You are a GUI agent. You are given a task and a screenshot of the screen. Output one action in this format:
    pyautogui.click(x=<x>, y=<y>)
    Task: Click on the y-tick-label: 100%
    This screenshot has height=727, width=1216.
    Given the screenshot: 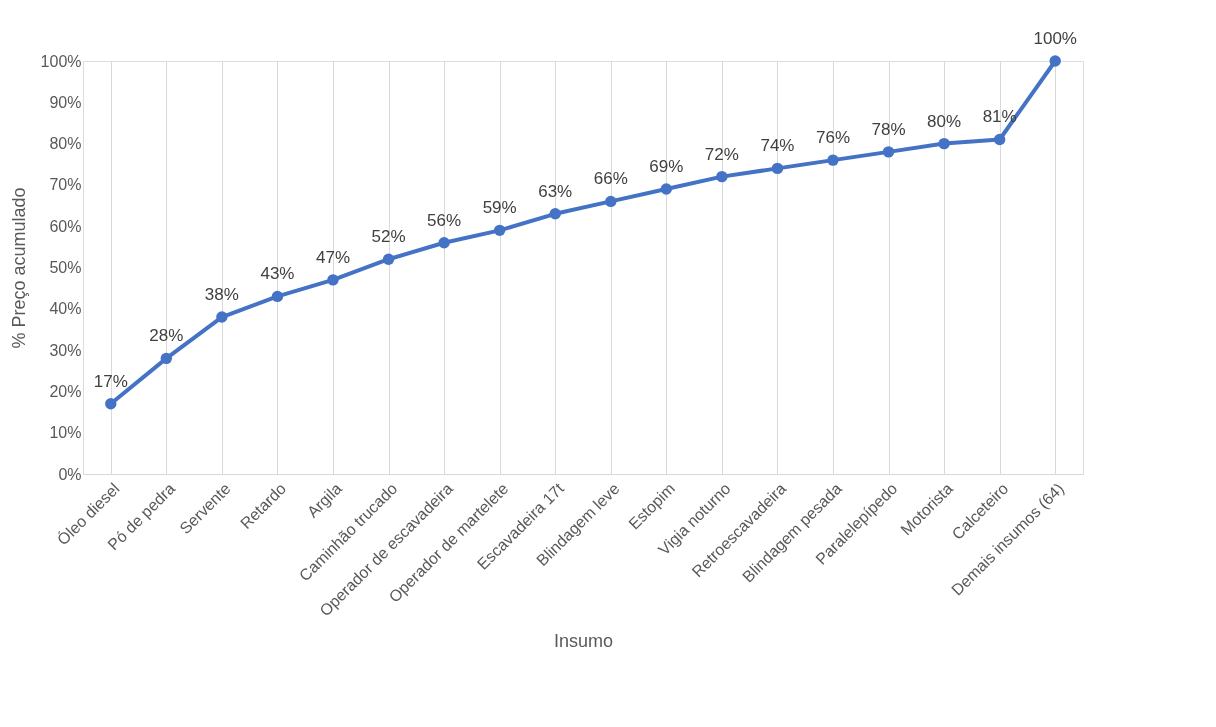 What is the action you would take?
    pyautogui.click(x=61, y=61)
    